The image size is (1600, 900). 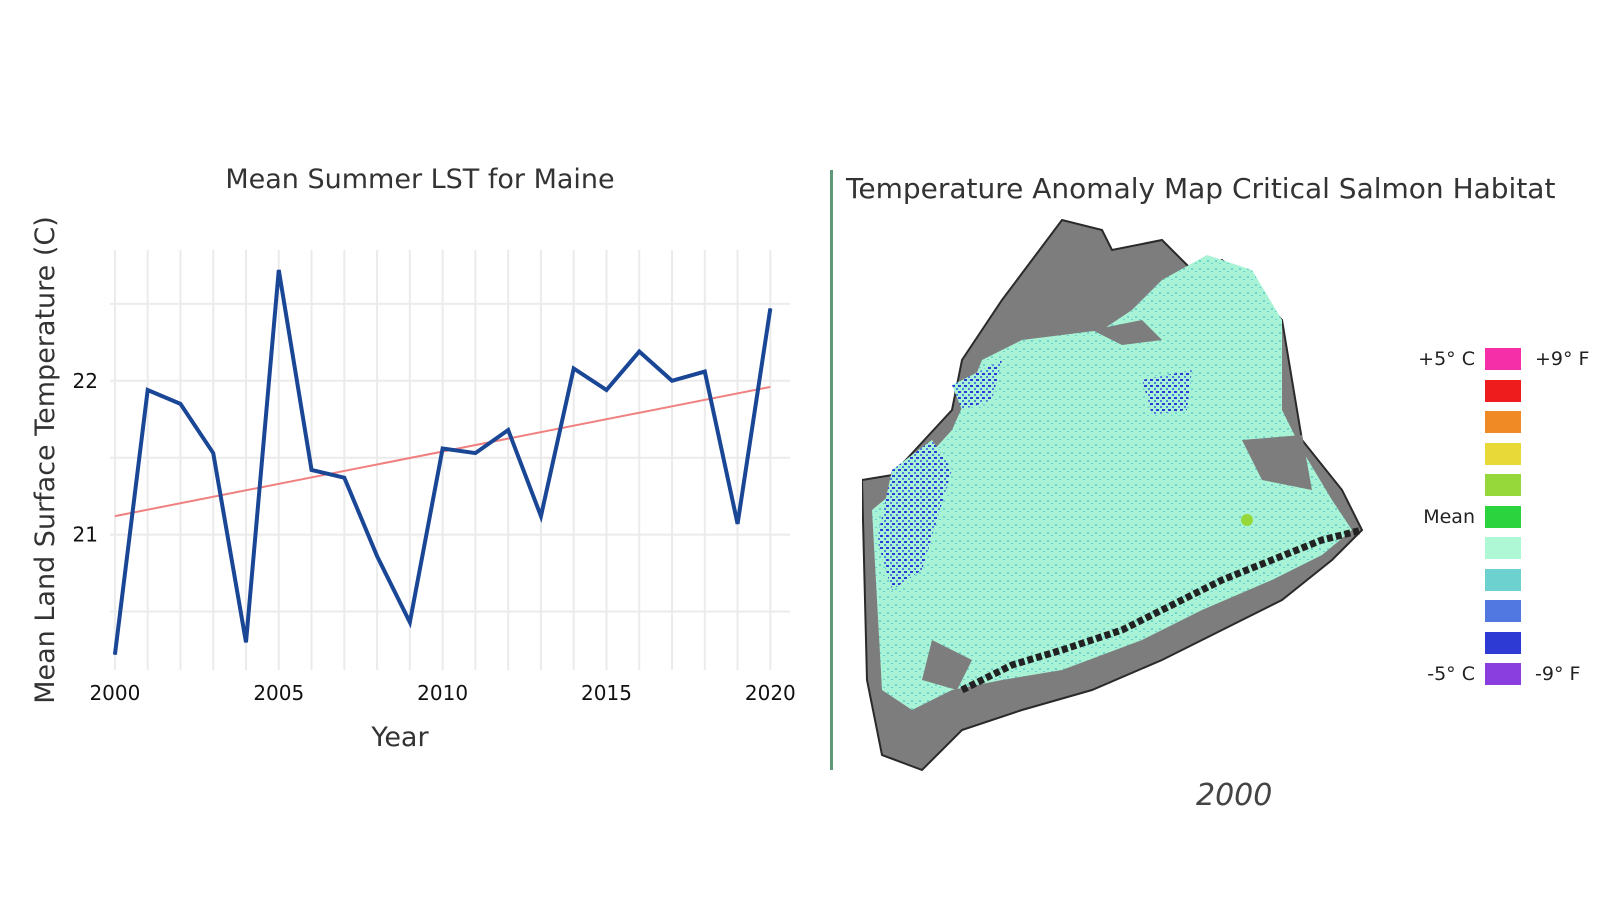 I want to click on gray-gap-south, so click(x=947, y=665).